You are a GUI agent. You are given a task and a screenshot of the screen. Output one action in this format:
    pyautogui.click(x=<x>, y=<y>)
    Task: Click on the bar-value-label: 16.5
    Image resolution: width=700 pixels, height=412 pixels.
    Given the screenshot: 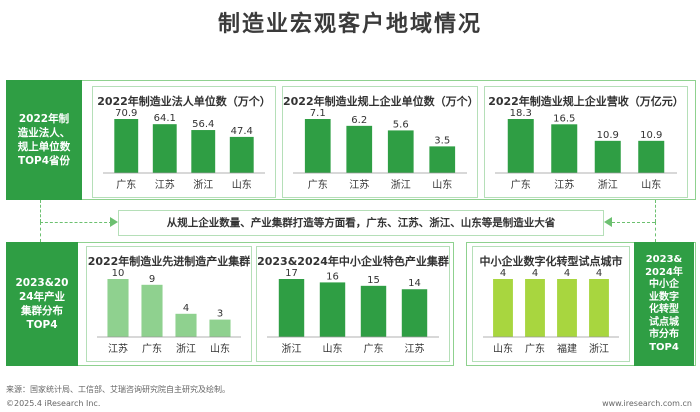 What is the action you would take?
    pyautogui.click(x=564, y=118)
    